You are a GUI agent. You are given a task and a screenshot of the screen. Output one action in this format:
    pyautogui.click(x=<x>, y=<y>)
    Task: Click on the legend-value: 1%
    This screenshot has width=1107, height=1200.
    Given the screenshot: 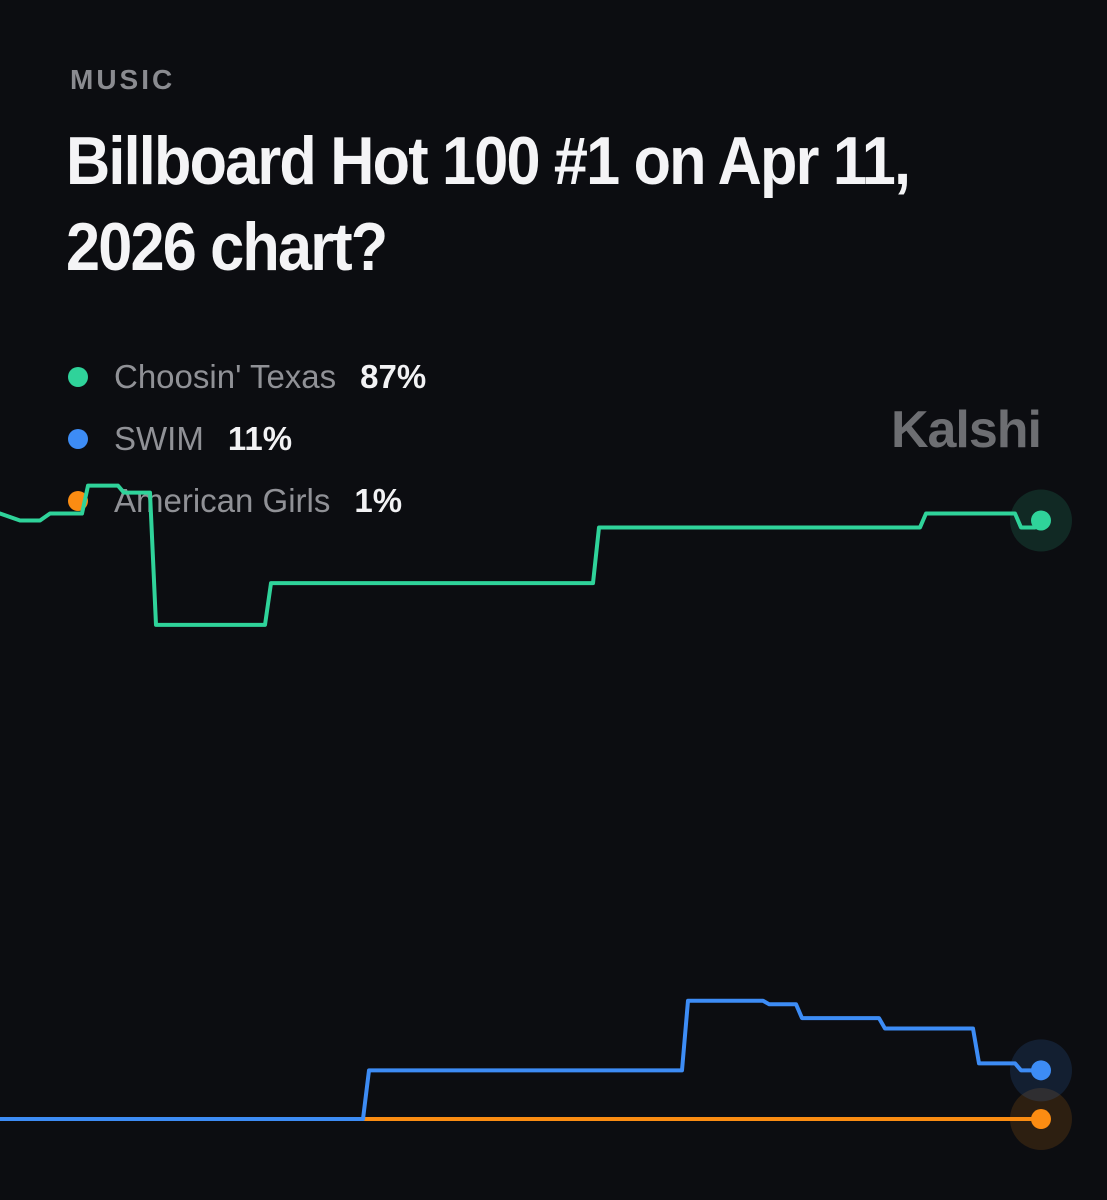 What is the action you would take?
    pyautogui.click(x=378, y=500)
    